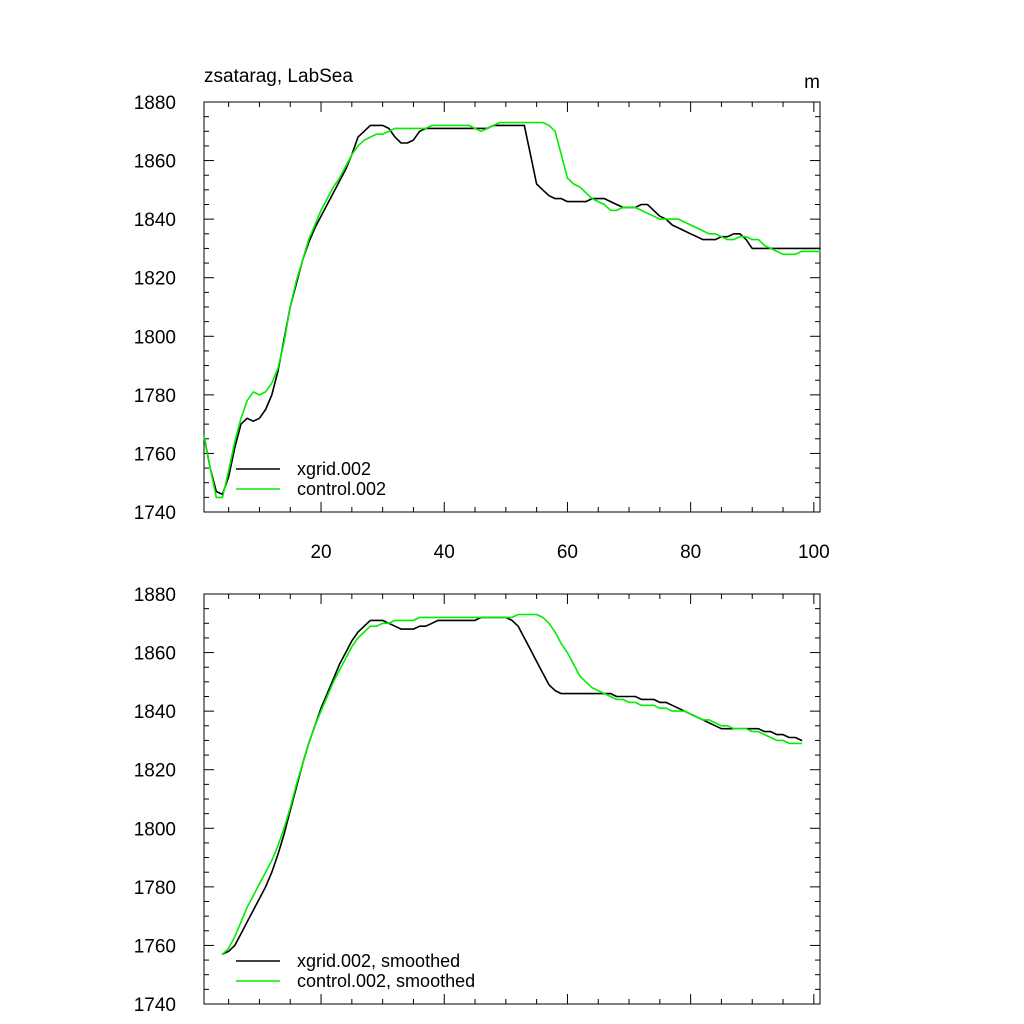  Describe the element at coordinates (341, 489) in the screenshot. I see `legend-label: control.002` at that location.